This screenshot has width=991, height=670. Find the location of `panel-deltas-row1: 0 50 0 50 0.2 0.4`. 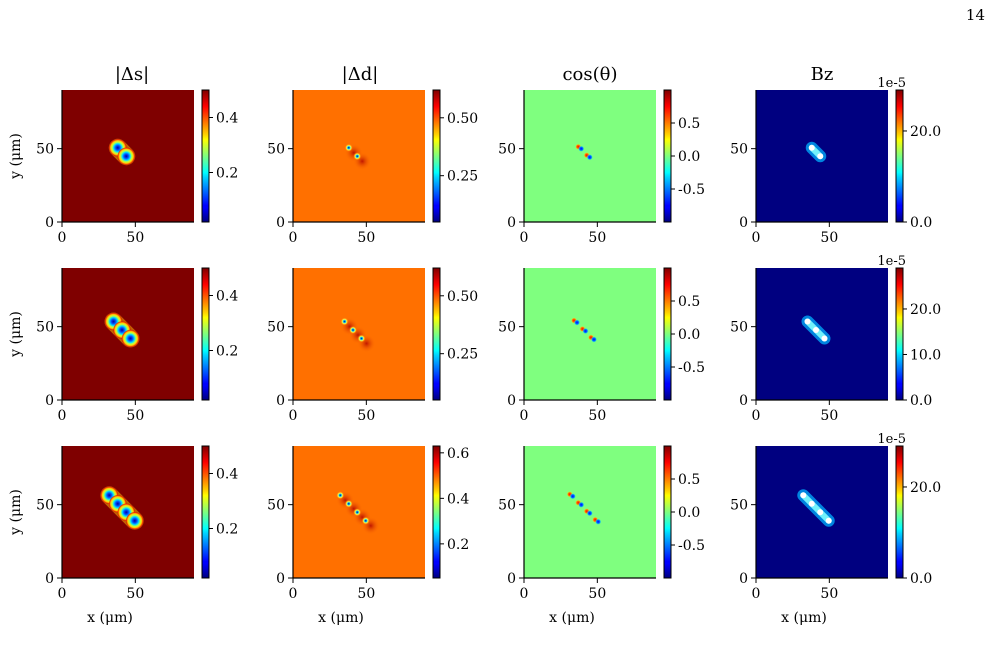

panel-deltas-row1: 0 50 0 50 0.2 0.4 is located at coordinates (137, 167).